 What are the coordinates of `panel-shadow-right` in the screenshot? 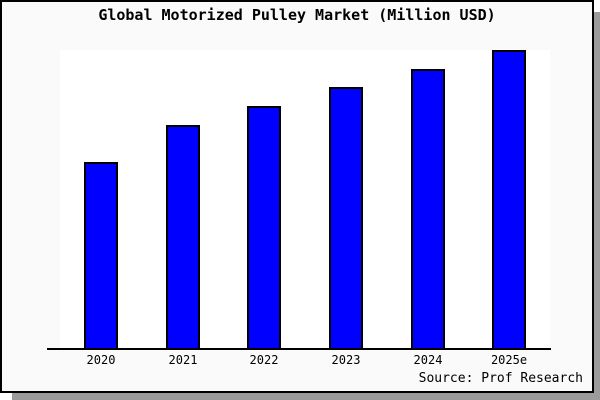 It's located at (597, 206).